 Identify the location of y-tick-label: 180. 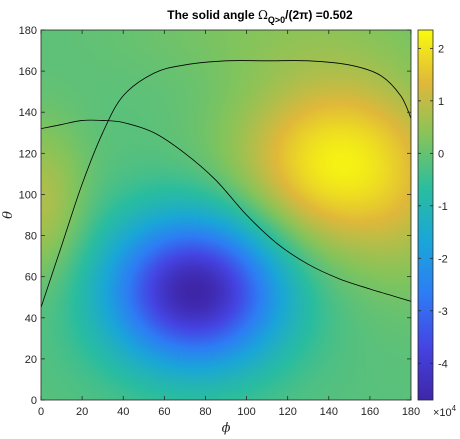
(28, 31).